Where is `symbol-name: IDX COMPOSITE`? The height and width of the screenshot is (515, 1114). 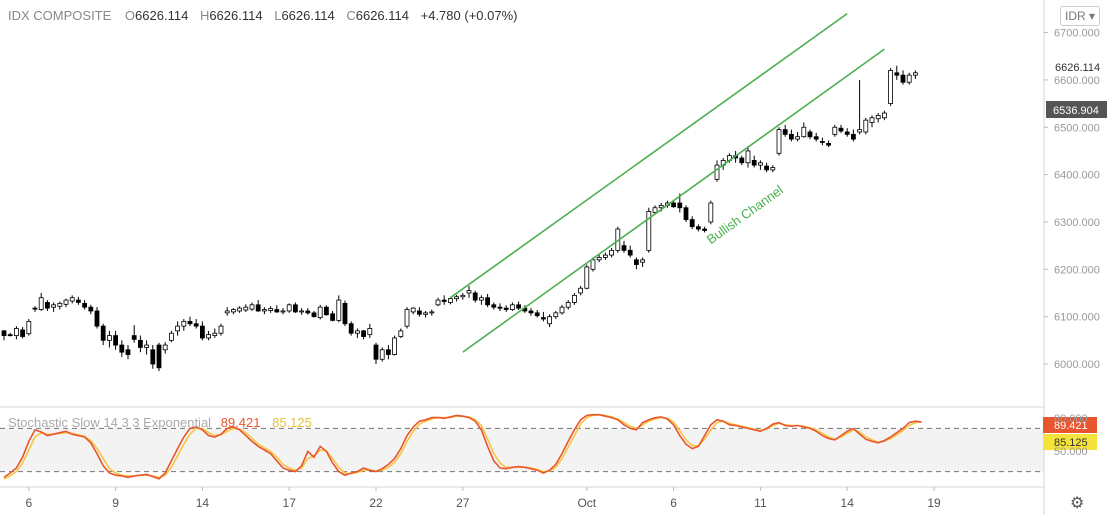 symbol-name: IDX COMPOSITE is located at coordinates (60, 15).